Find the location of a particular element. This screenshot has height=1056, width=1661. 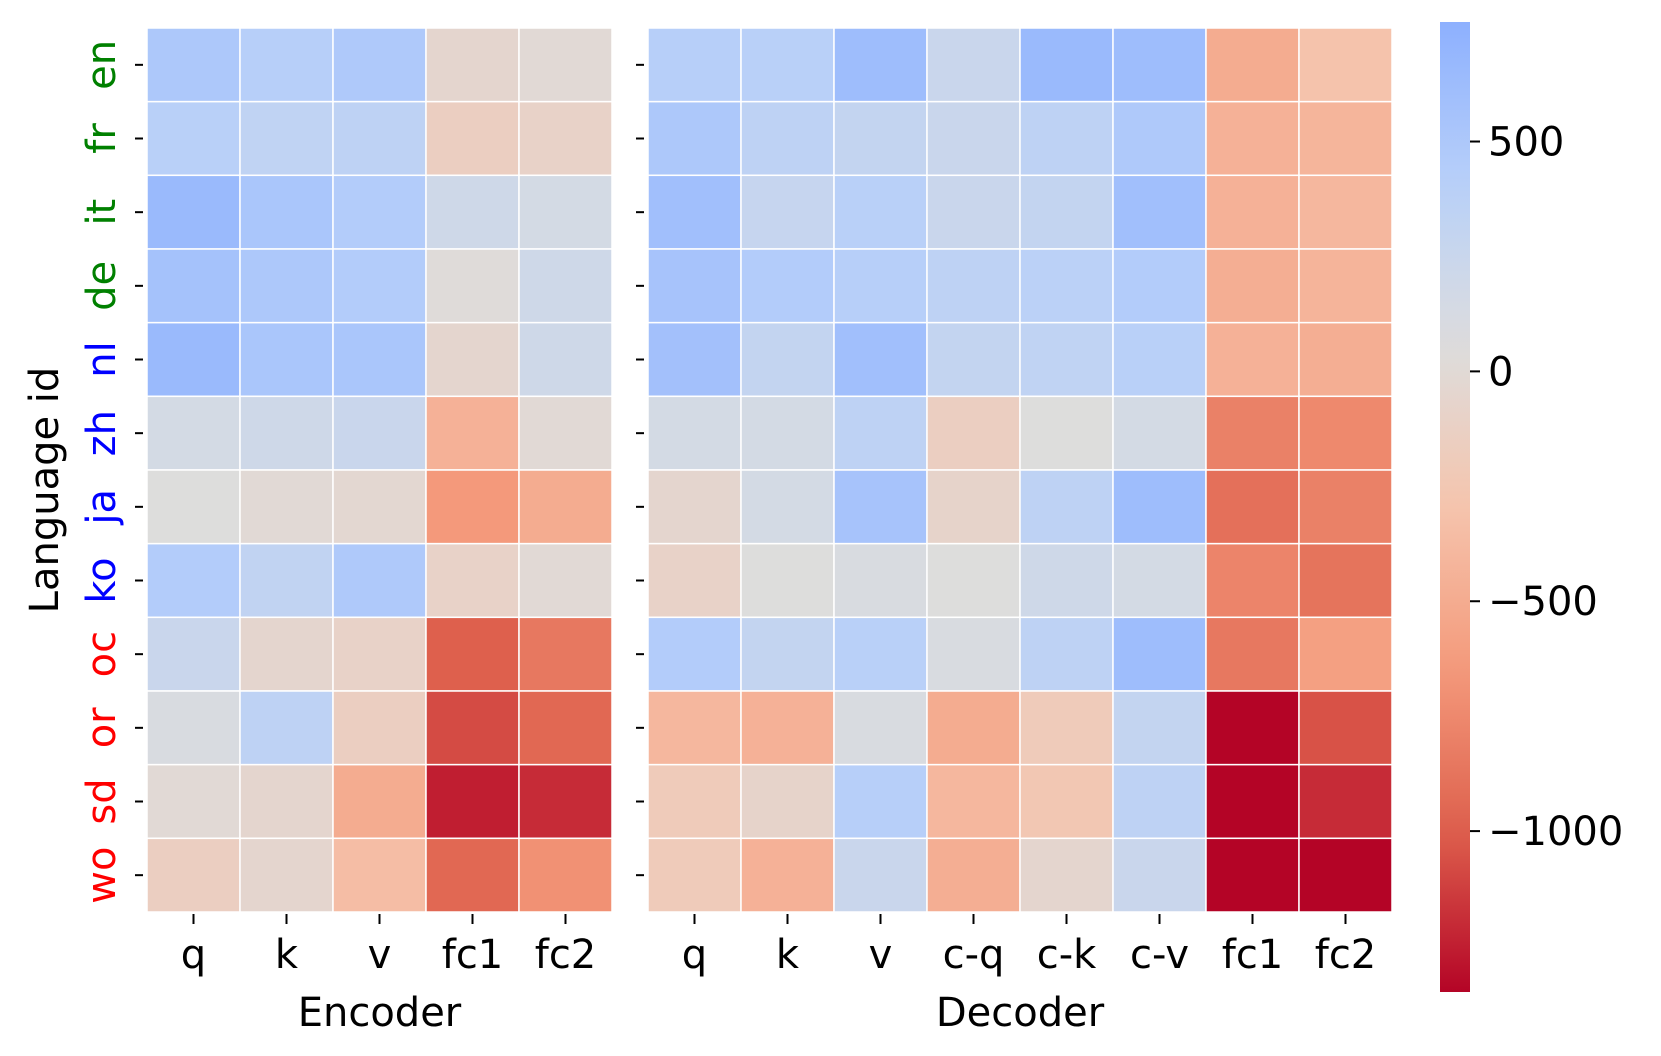

x-tick-label-fc2: fc2 is located at coordinates (1346, 955).